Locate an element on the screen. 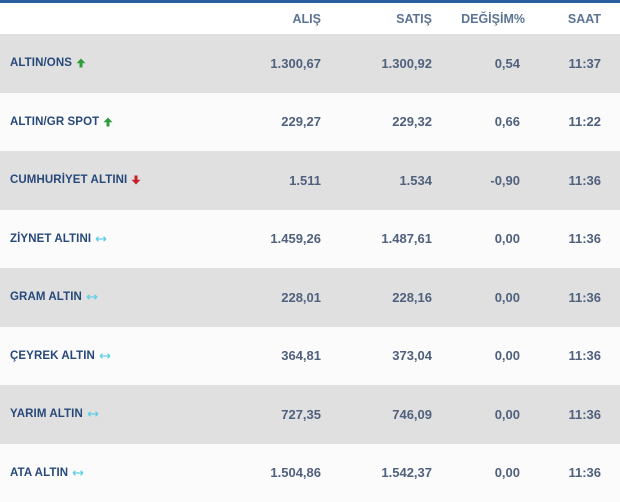 This screenshot has height=502, width=620. bid-value: 1.459,26 is located at coordinates (295, 239).